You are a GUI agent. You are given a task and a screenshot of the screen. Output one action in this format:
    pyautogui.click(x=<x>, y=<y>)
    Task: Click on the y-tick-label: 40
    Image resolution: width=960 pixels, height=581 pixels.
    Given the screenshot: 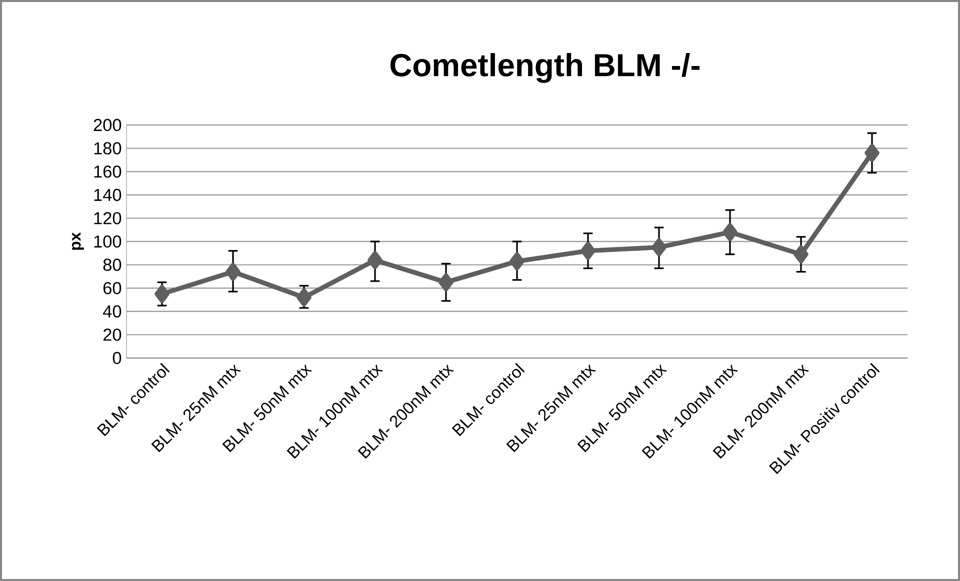 What is the action you would take?
    pyautogui.click(x=112, y=311)
    